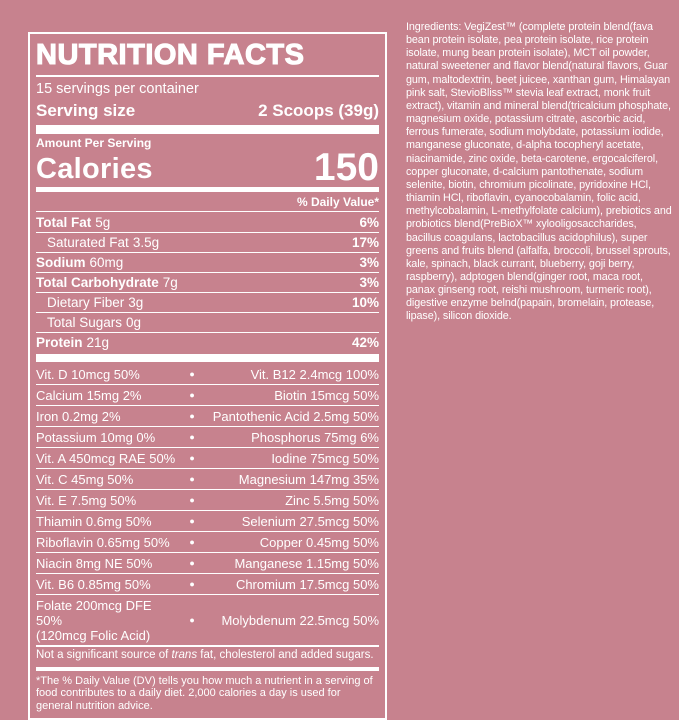 This screenshot has height=720, width=679. What do you see at coordinates (106, 458) in the screenshot?
I see `micronutrient-left: Vit. A 450mcg RAE 50%` at bounding box center [106, 458].